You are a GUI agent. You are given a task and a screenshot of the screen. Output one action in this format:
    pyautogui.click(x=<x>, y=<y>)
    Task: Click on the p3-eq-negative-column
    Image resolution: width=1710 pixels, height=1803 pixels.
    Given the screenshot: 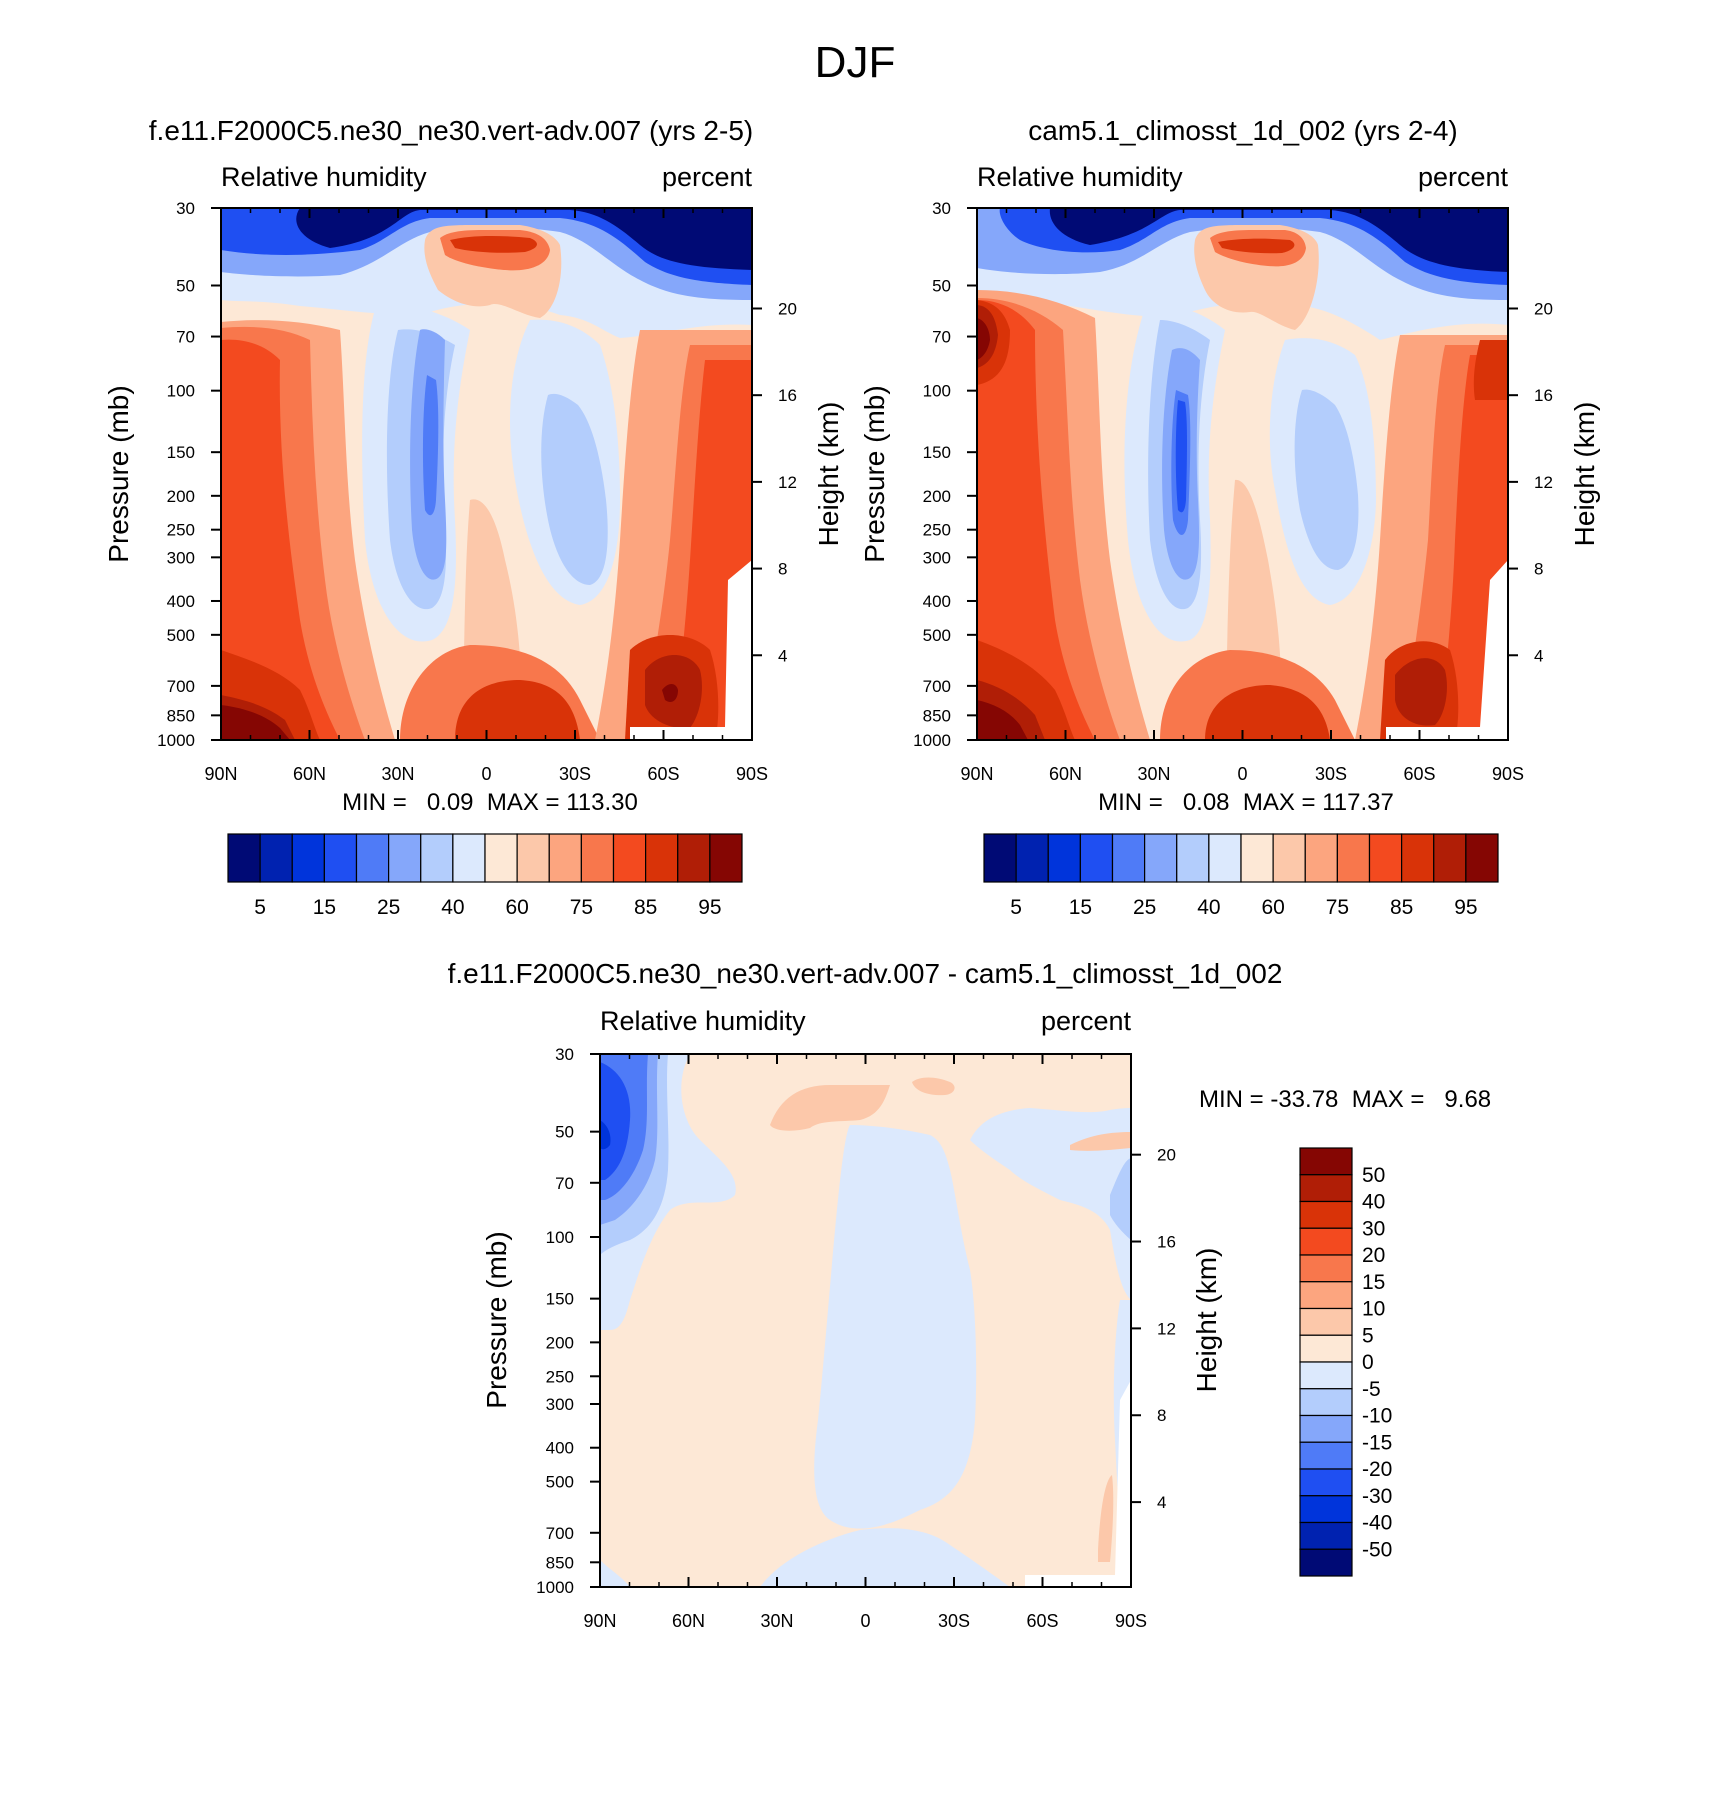 What is the action you would take?
    pyautogui.click(x=895, y=1327)
    